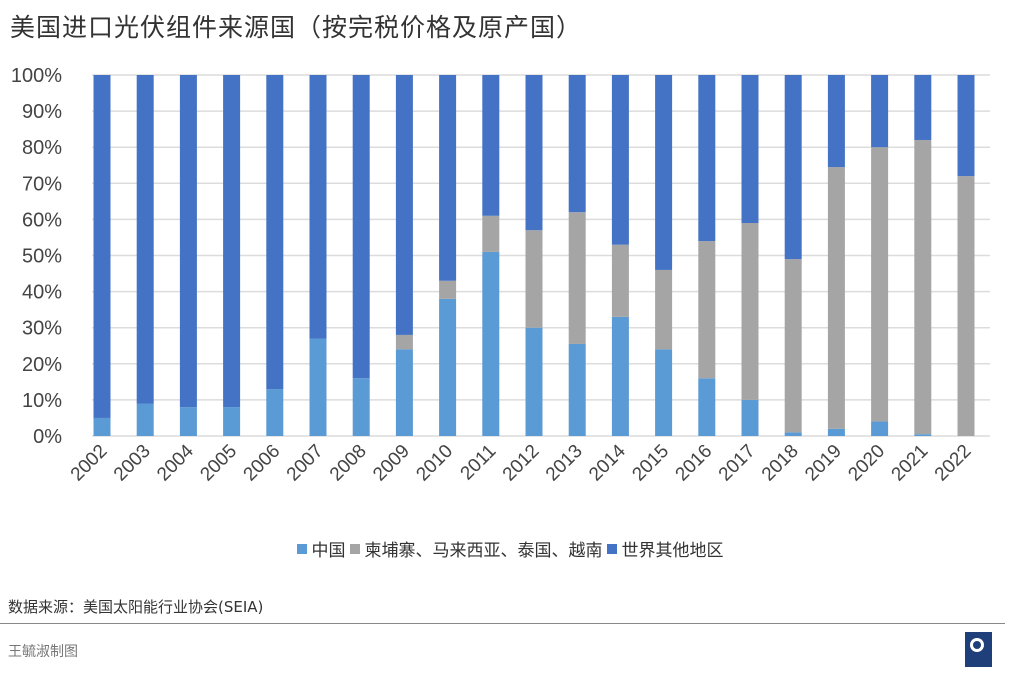  What do you see at coordinates (434, 463) in the screenshot?
I see `x-tick-label: 2010` at bounding box center [434, 463].